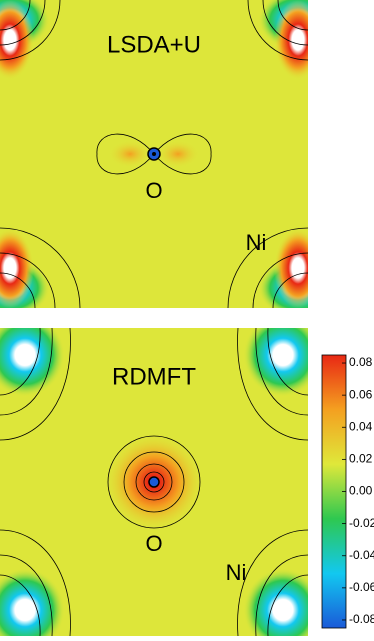 This screenshot has height=641, width=374. What do you see at coordinates (361, 491) in the screenshot?
I see `colorbar-tick-label: 0.00` at bounding box center [361, 491].